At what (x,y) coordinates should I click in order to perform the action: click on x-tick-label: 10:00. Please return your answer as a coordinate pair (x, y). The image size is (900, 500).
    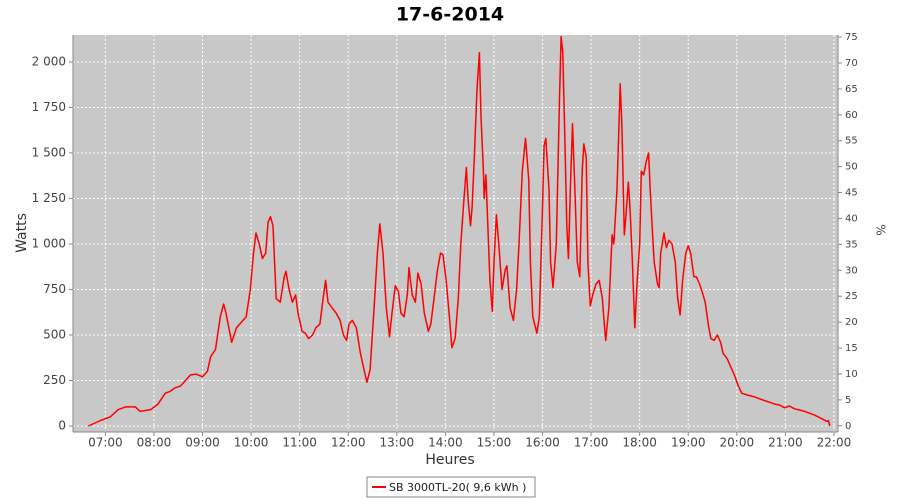
    Looking at the image, I should click on (251, 443).